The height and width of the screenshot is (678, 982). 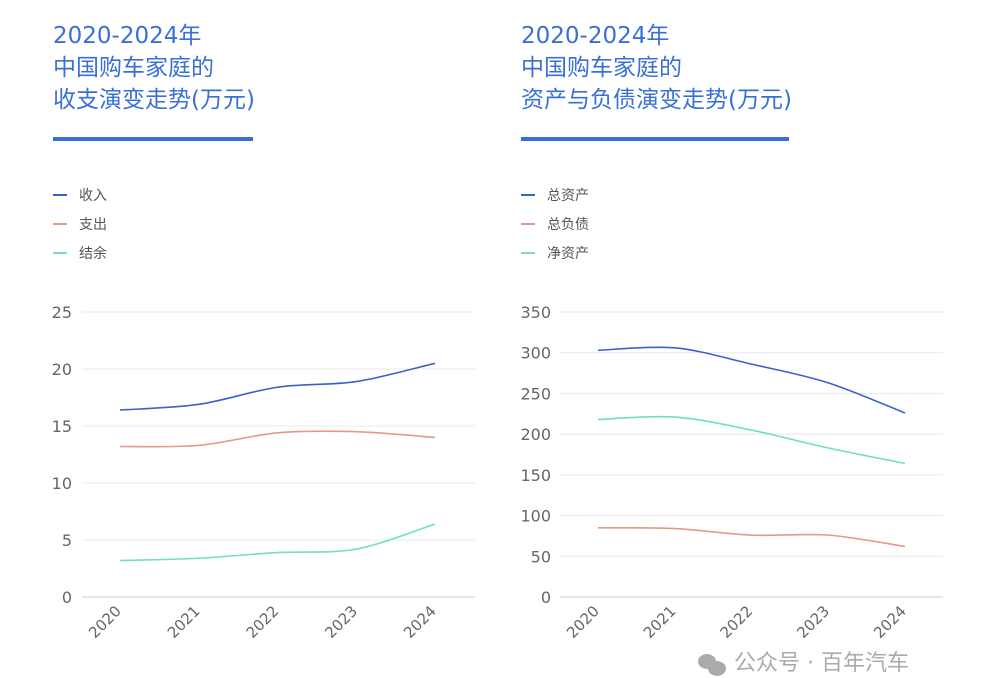 I want to click on right-chart-title: 2020-2024年 中国购车家庭的 资产与负债演变走势(万元), so click(x=656, y=68).